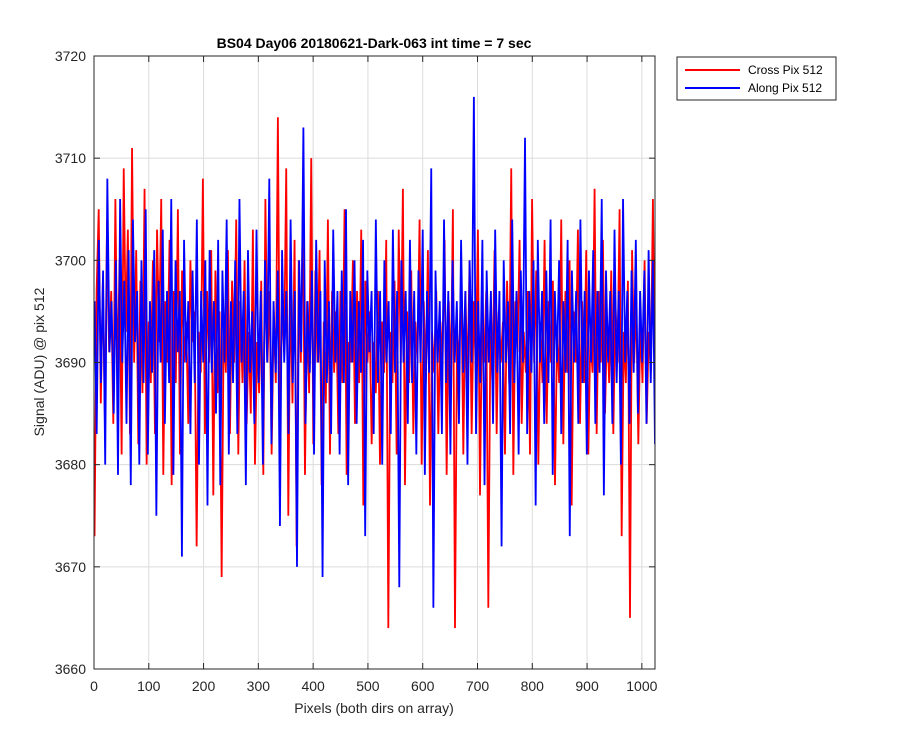 Image resolution: width=900 pixels, height=750 pixels. I want to click on x-tick-label: 0, so click(94, 686).